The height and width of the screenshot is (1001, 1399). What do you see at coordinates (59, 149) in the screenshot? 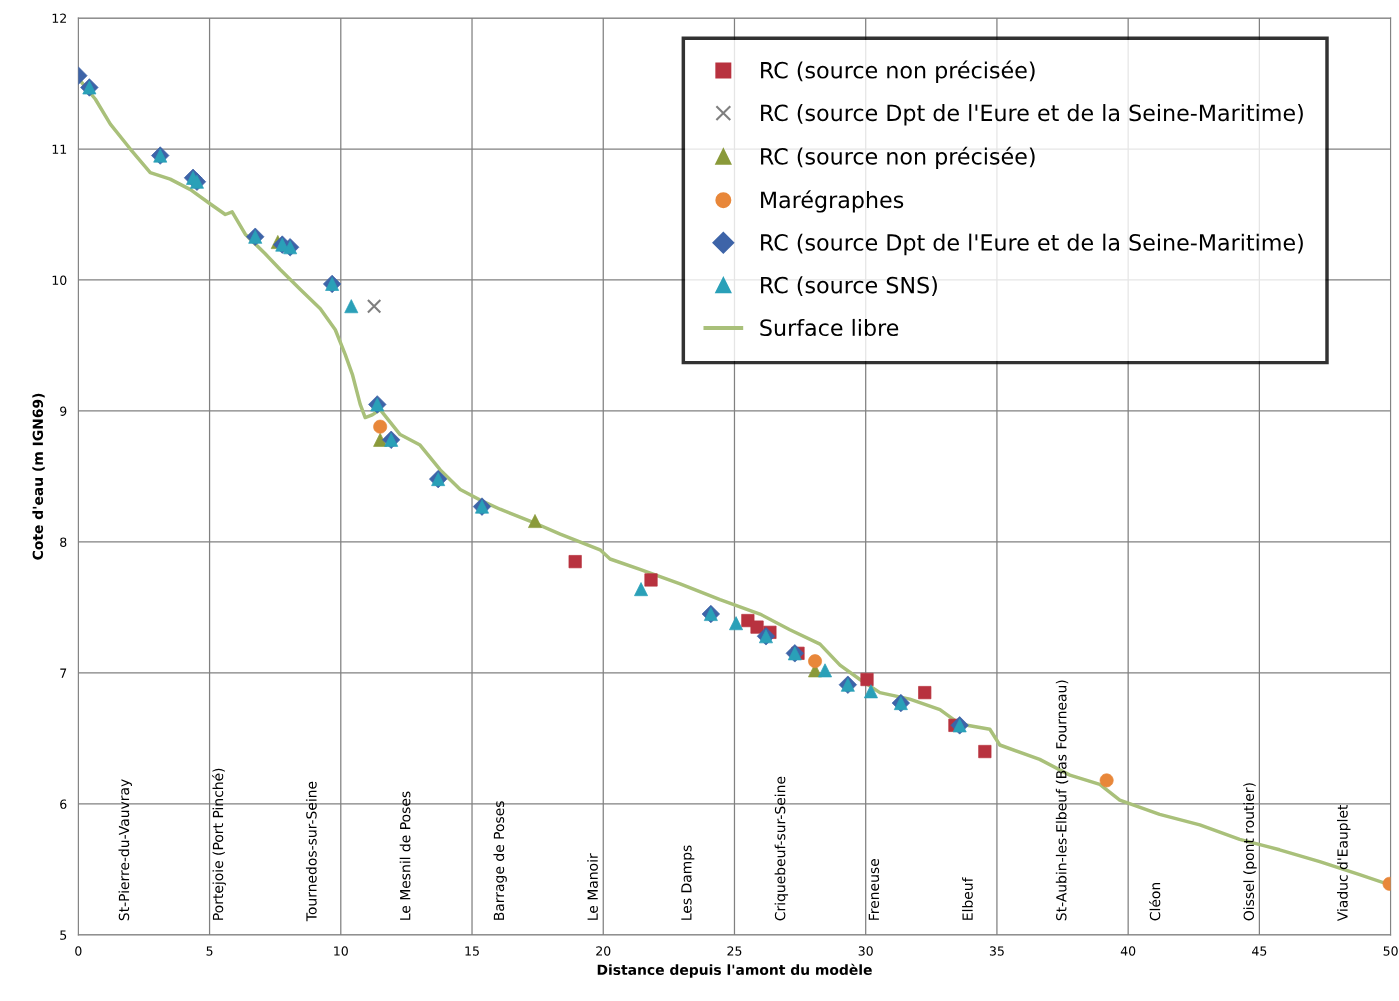
I see `y-tick-label: 11` at bounding box center [59, 149].